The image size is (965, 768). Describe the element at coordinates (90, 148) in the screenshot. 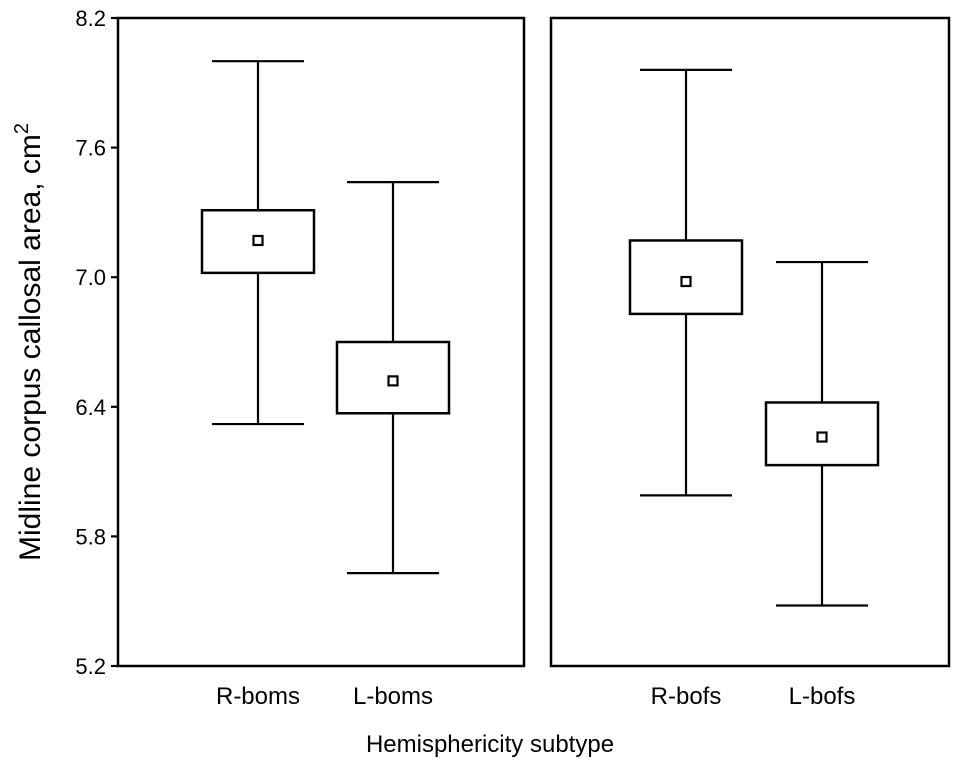

I see `y-tick-label: 7.6` at that location.